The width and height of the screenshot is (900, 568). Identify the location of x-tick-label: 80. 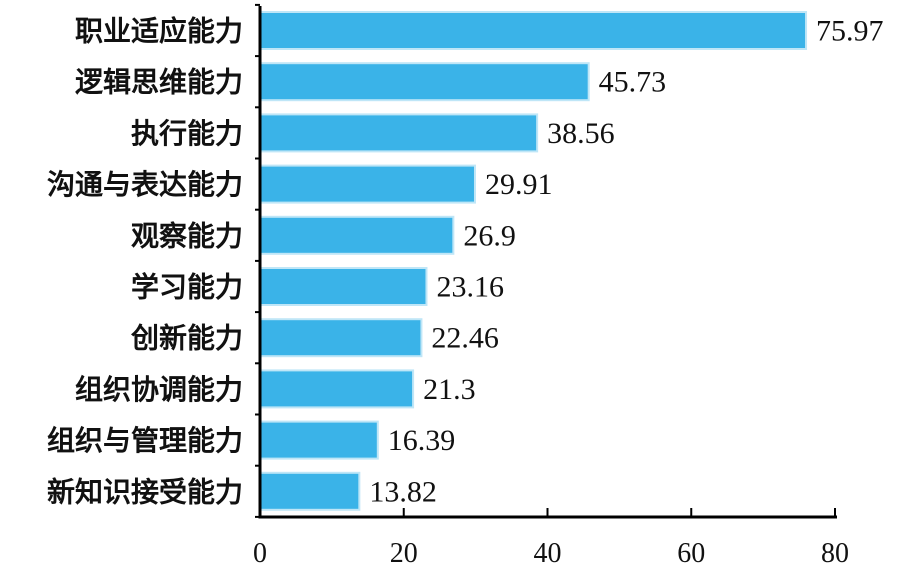
(835, 553).